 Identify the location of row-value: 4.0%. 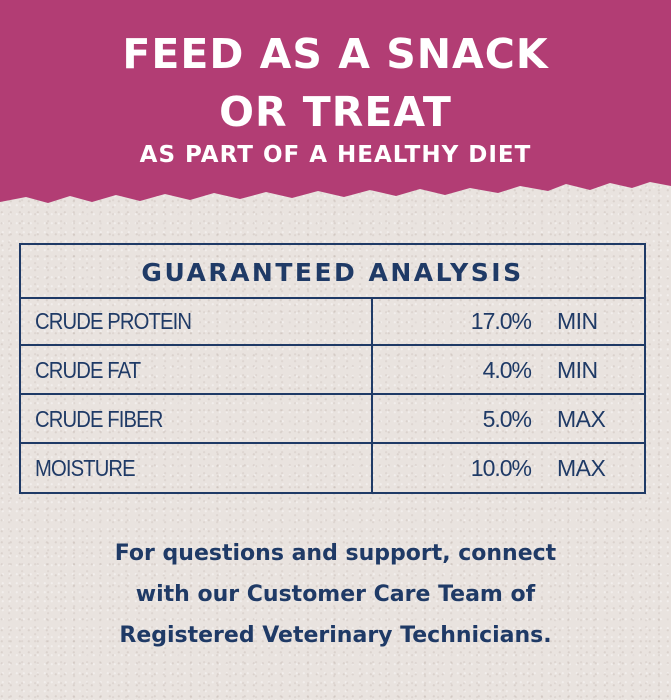
(507, 370).